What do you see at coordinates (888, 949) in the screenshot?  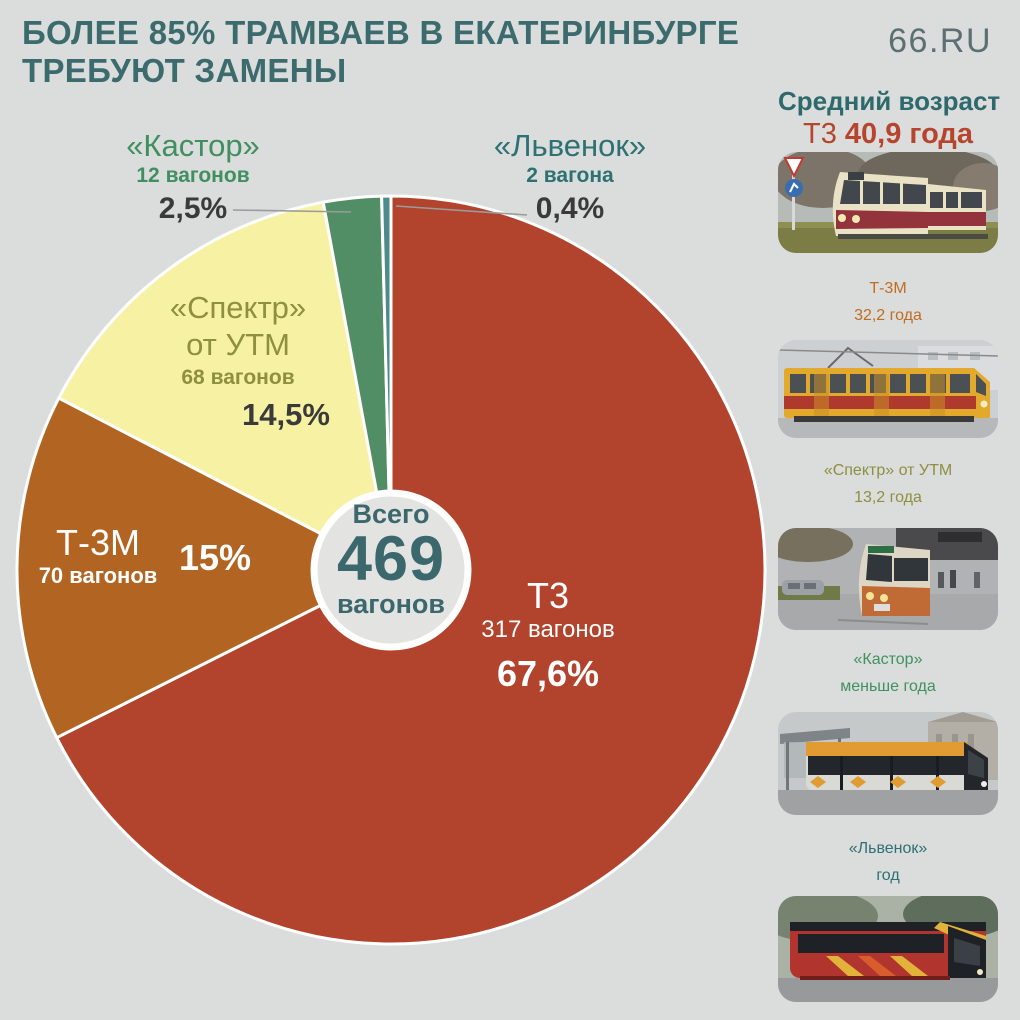 I see `tram-photo-lvenok` at bounding box center [888, 949].